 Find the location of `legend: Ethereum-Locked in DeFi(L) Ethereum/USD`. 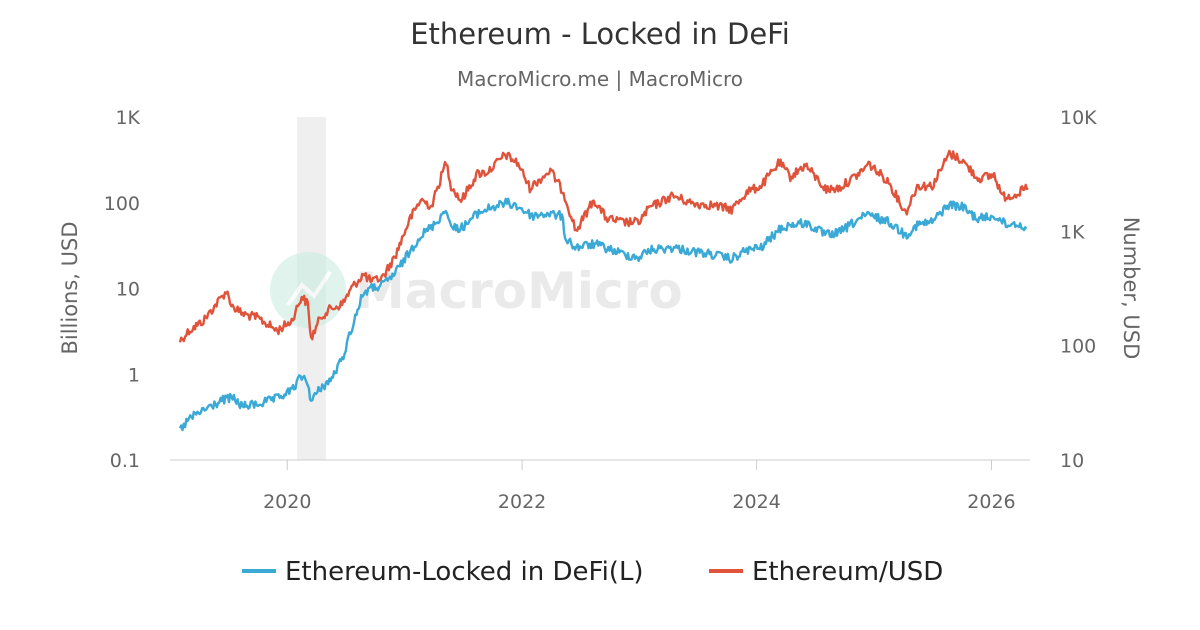

legend: Ethereum-Locked in DeFi(L) Ethereum/USD is located at coordinates (592, 572).